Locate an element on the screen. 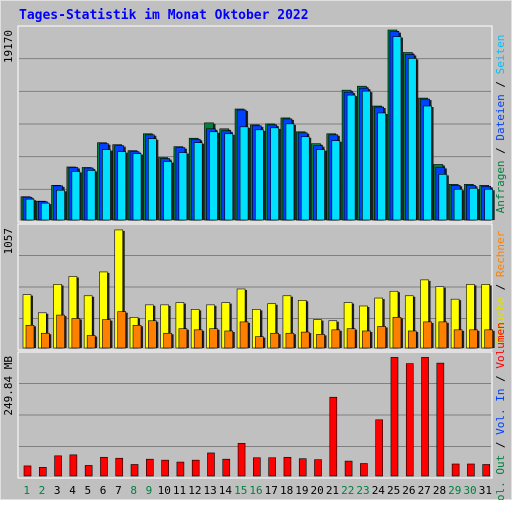  x-tick-label: 1 is located at coordinates (26, 490).